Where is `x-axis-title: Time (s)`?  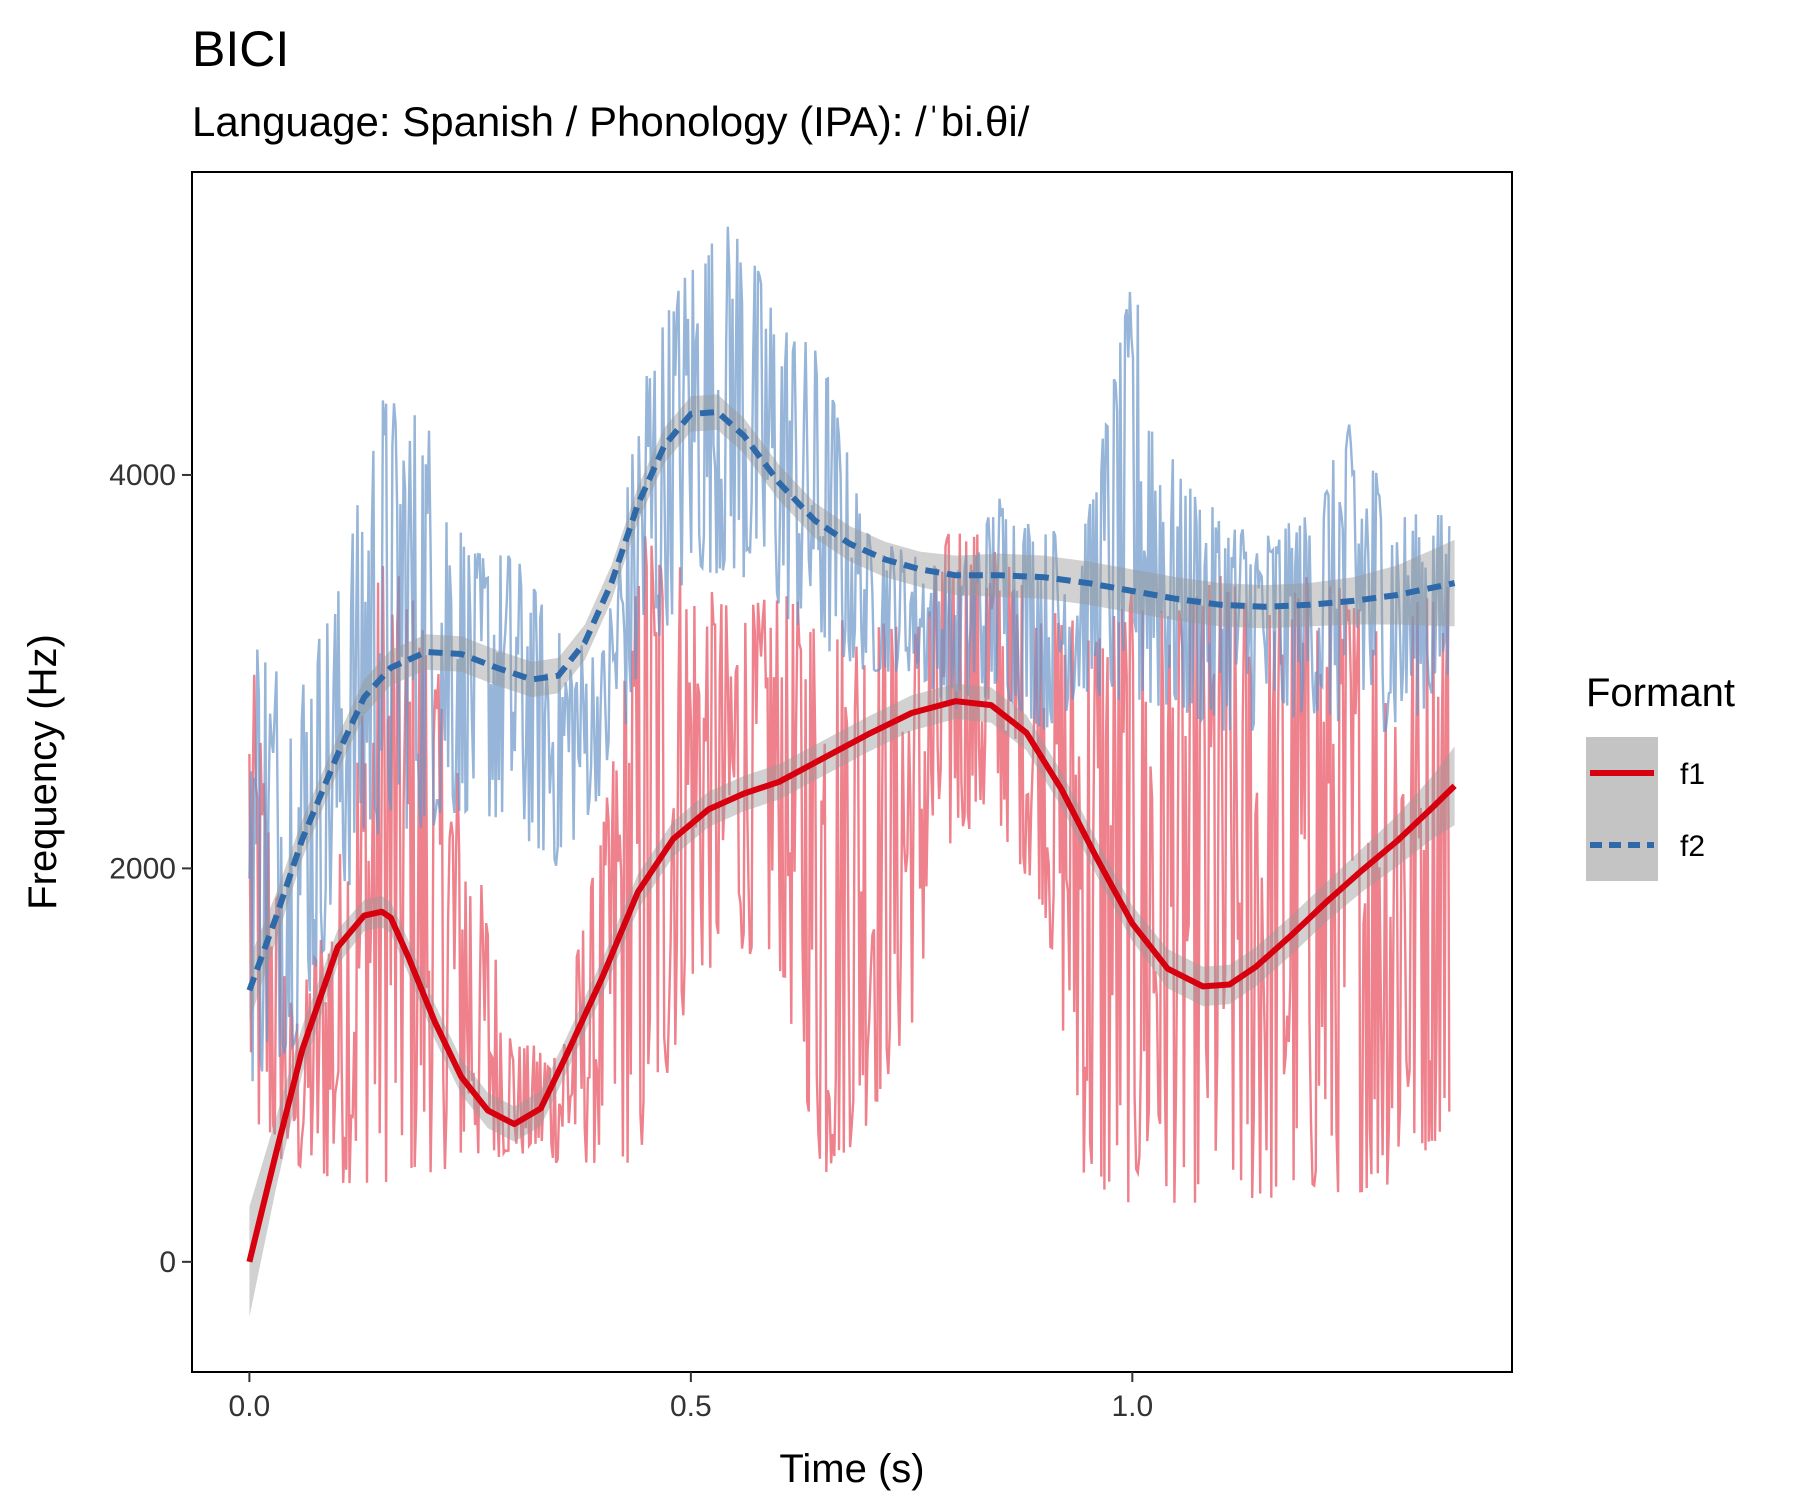 x-axis-title: Time (s) is located at coordinates (851, 1469).